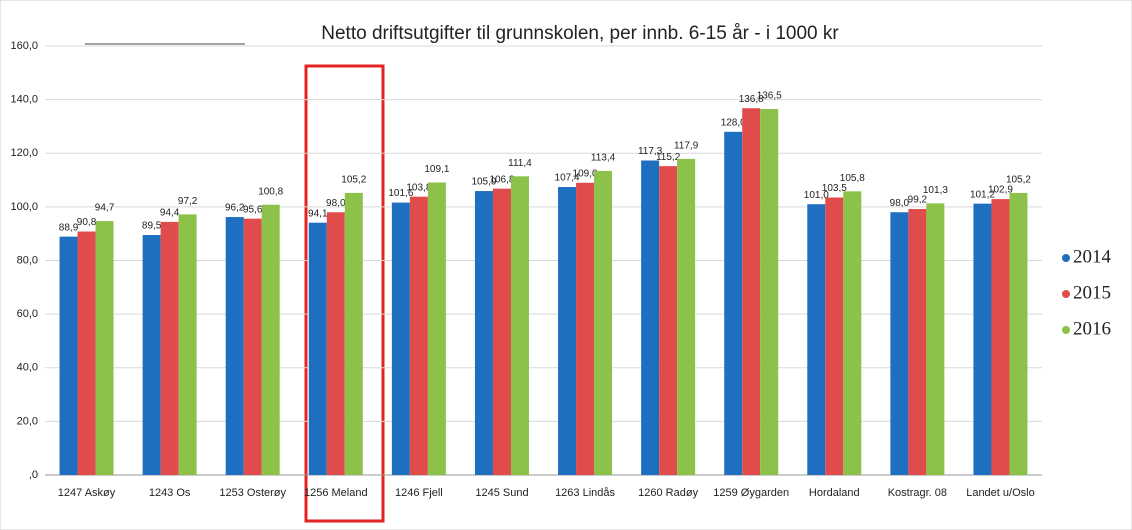 The height and width of the screenshot is (530, 1132). What do you see at coordinates (152, 226) in the screenshot?
I see `value-label: 89,5` at bounding box center [152, 226].